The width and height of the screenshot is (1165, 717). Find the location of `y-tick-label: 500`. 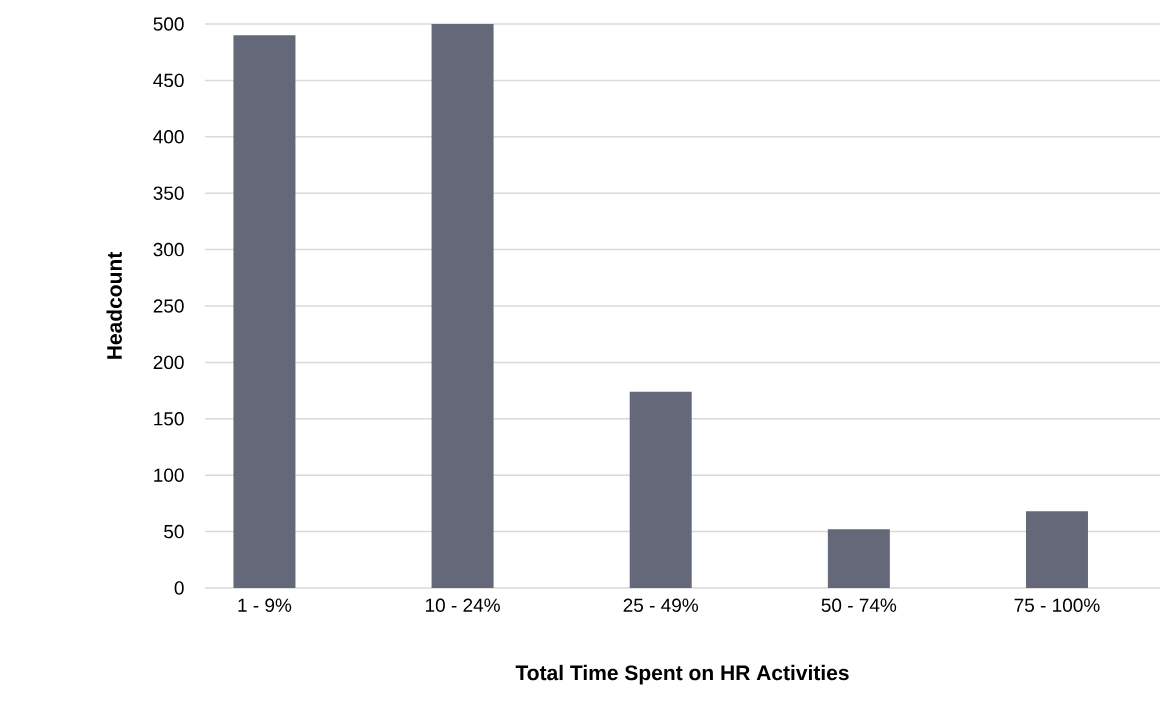

y-tick-label: 500 is located at coordinates (168, 24).